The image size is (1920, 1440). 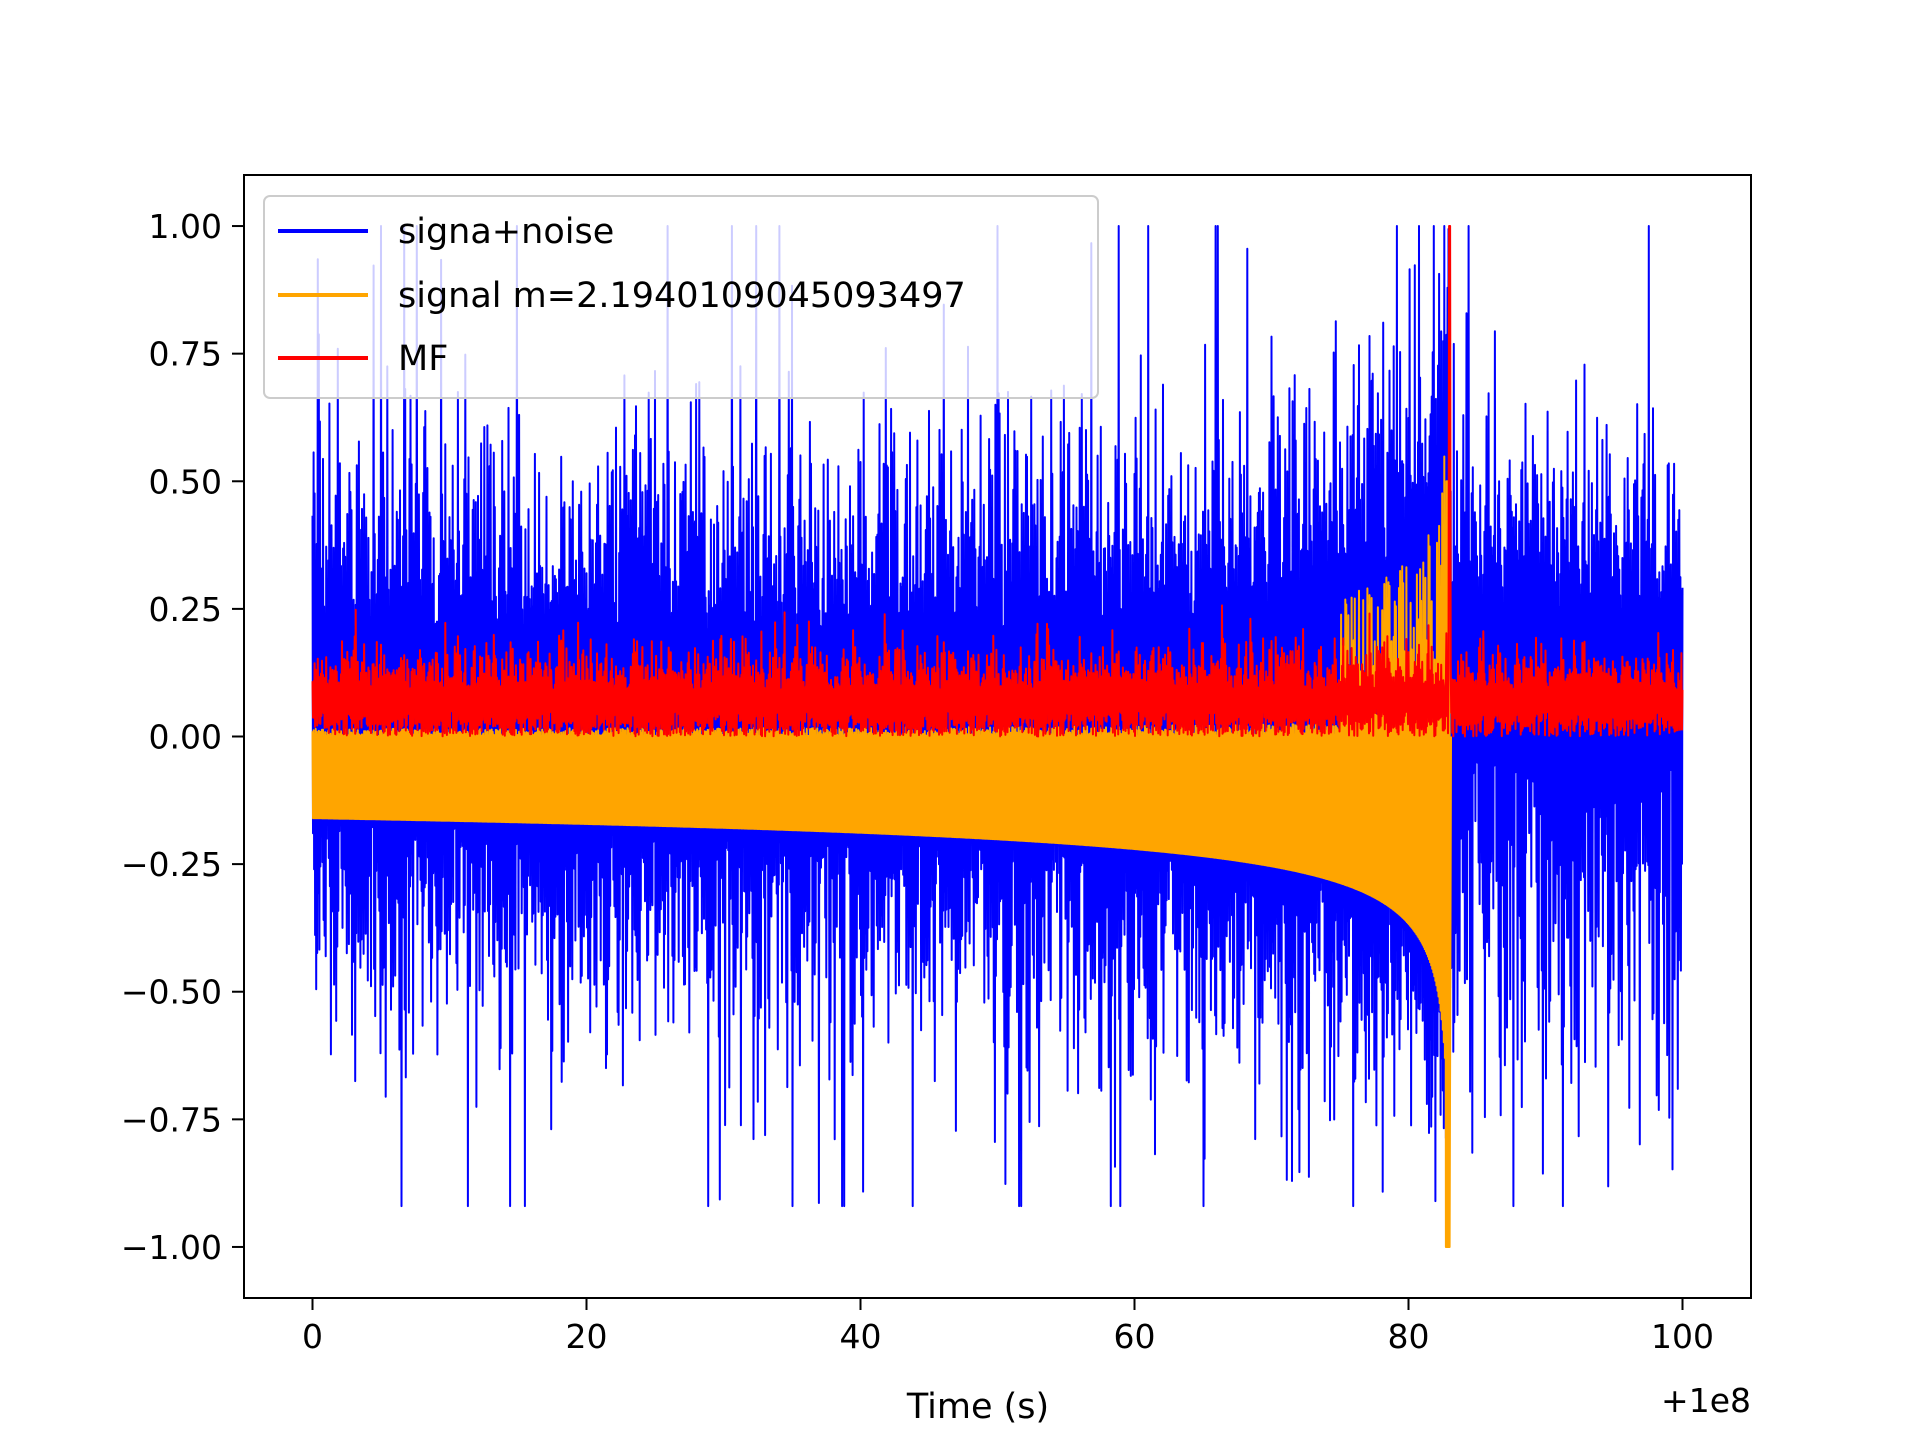 I want to click on y-axis: 1.00 0.75 0.50 0.25 0.00 −0.25 −0.50 −0.75 −1.00, so click(x=182, y=737).